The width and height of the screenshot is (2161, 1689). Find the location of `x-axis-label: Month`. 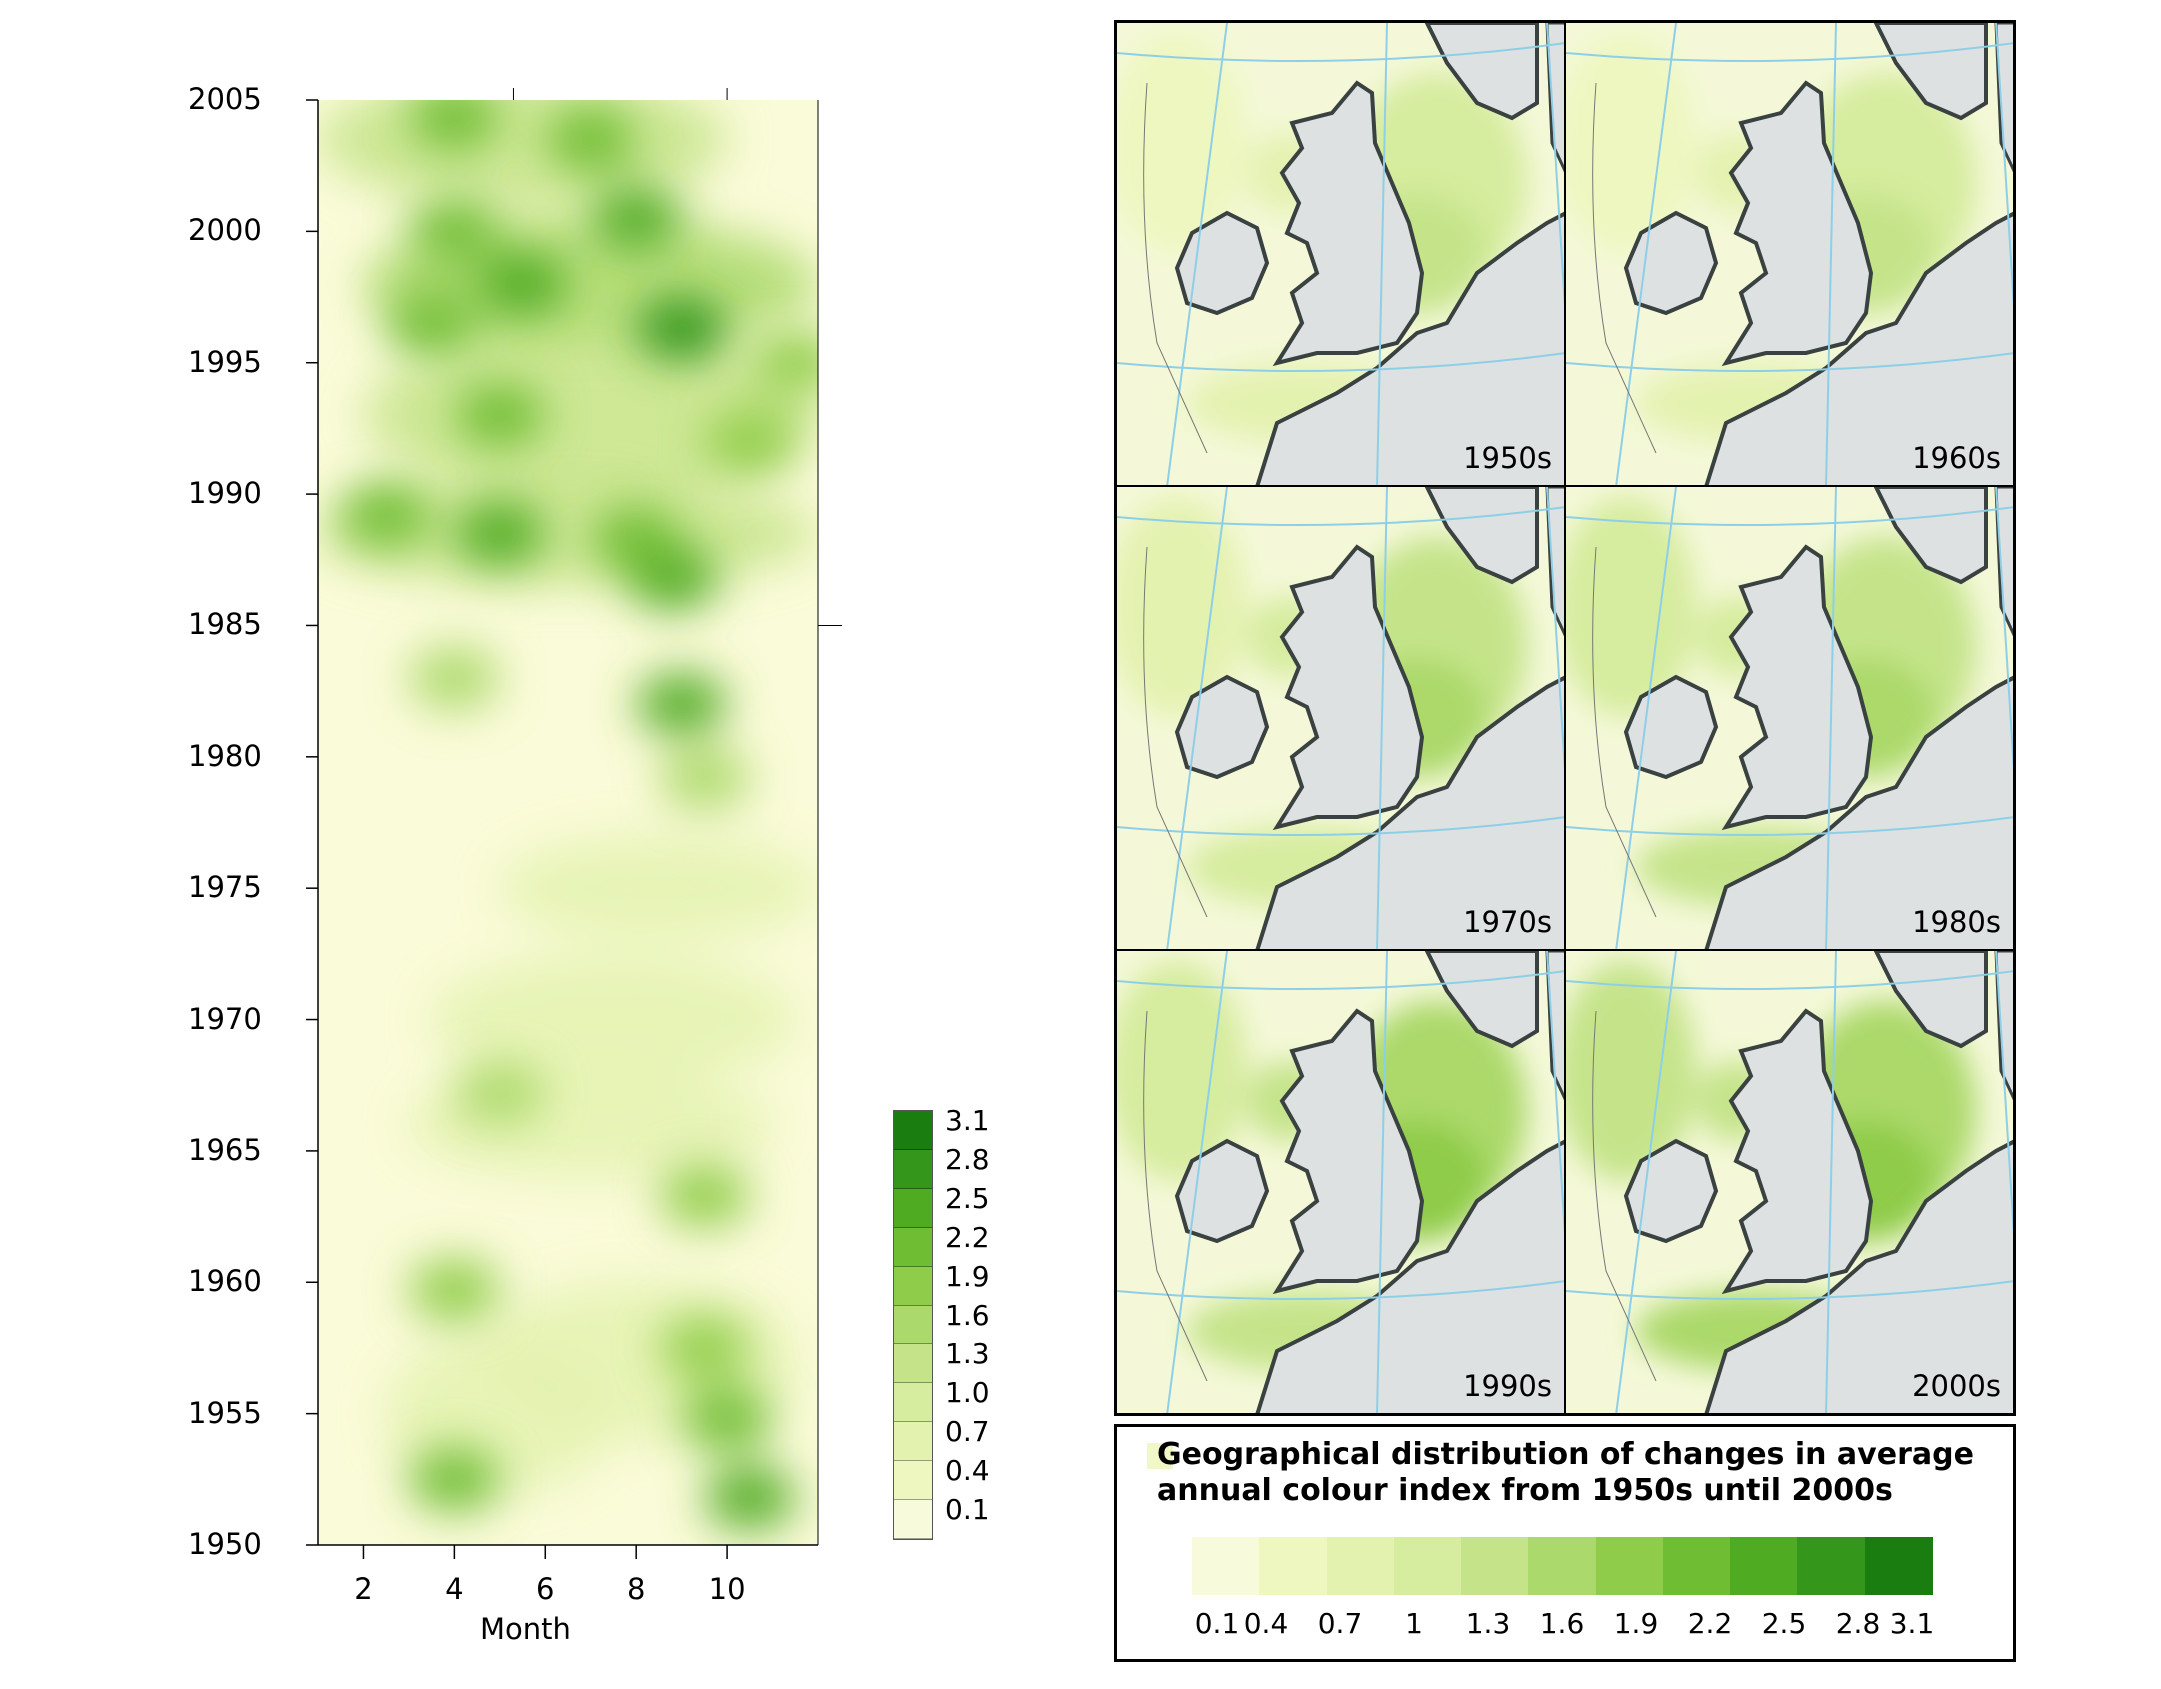

x-axis-label: Month is located at coordinates (525, 1629).